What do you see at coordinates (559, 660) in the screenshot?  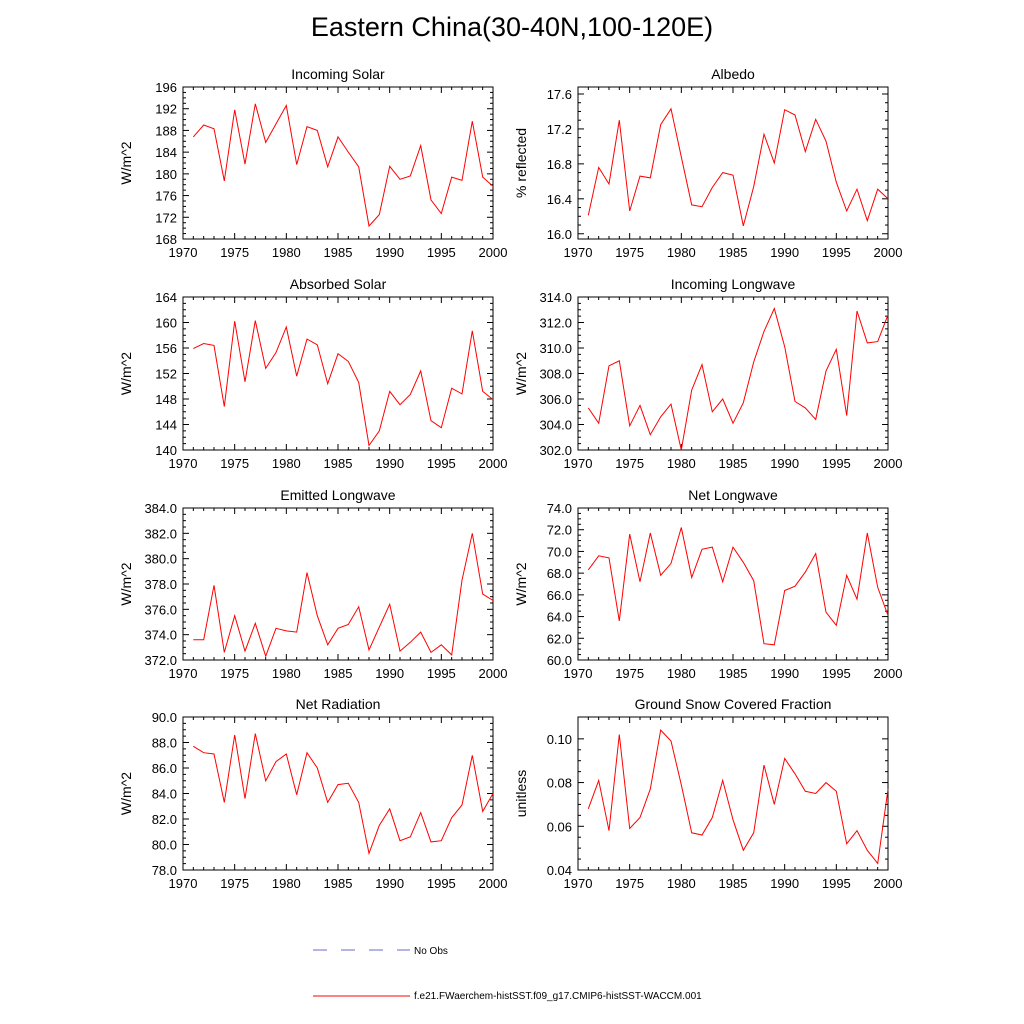 I see `y-tick-label: 60.0` at bounding box center [559, 660].